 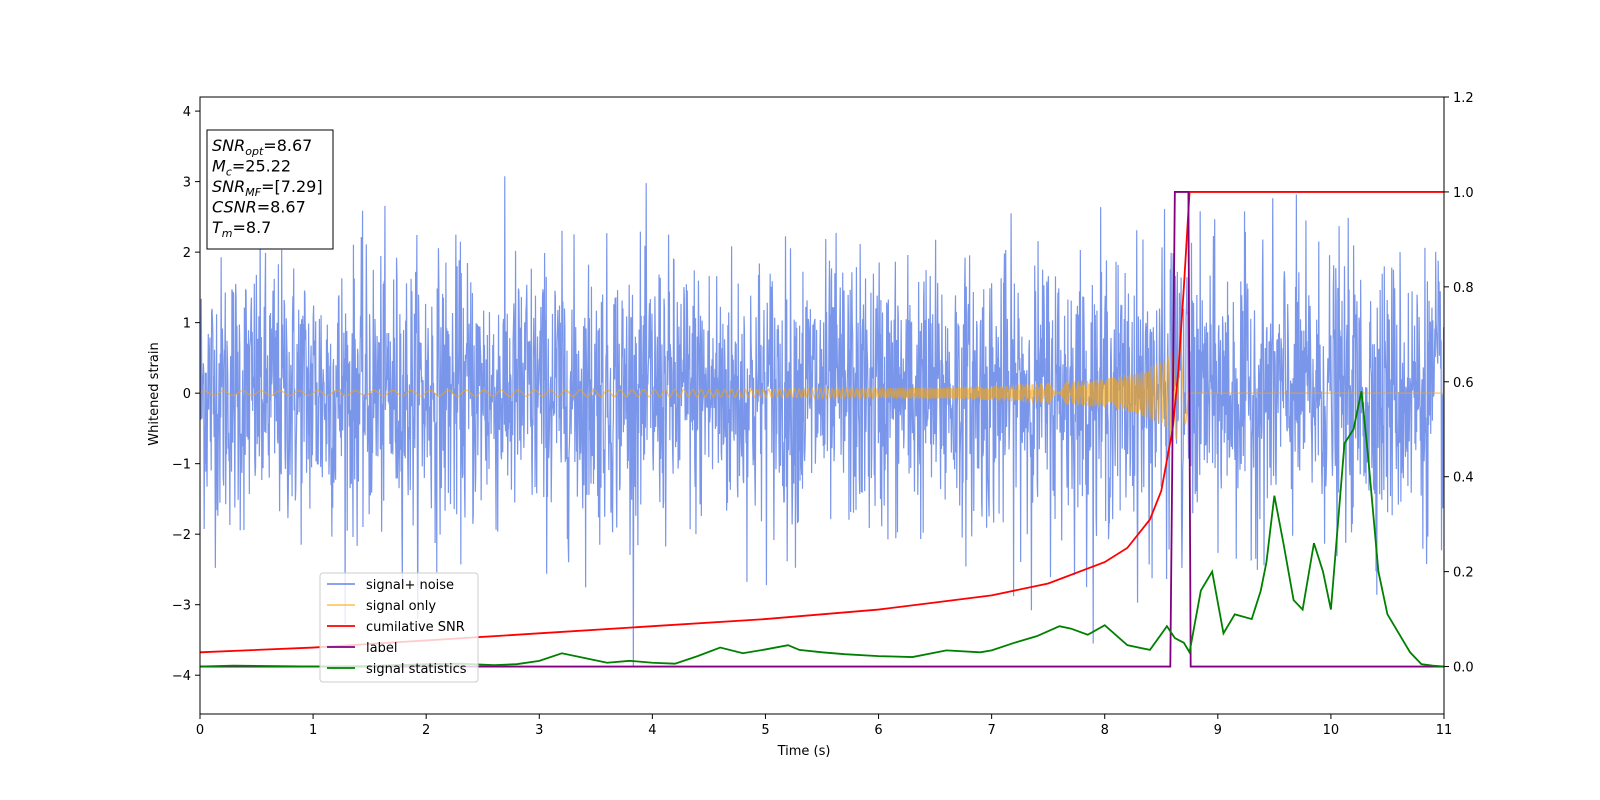 What do you see at coordinates (1463, 98) in the screenshot?
I see `y2-tick-label: 1.2` at bounding box center [1463, 98].